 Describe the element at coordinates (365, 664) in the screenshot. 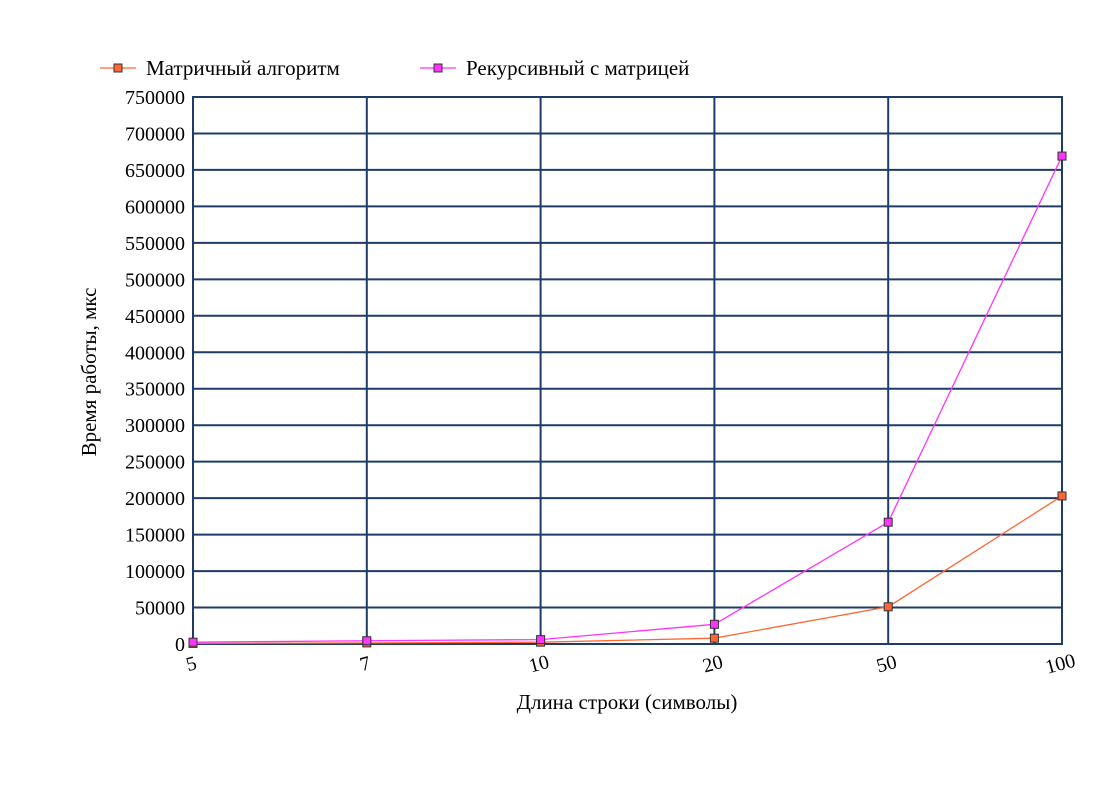

I see `x-tick-label: 7` at that location.